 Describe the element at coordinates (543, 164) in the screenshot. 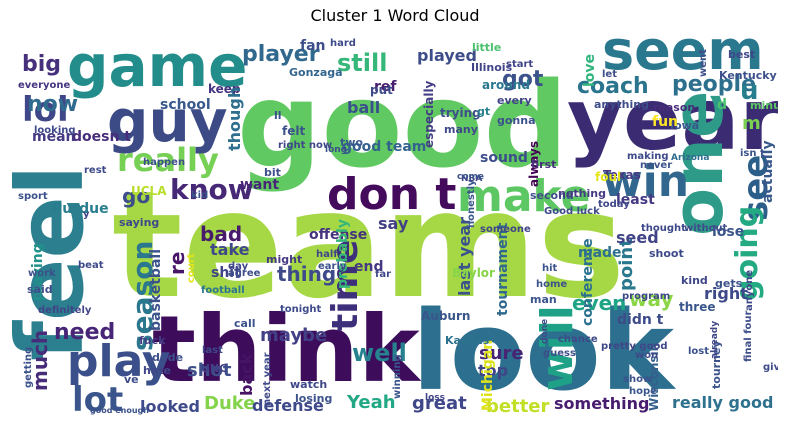

I see `word-first: first` at that location.